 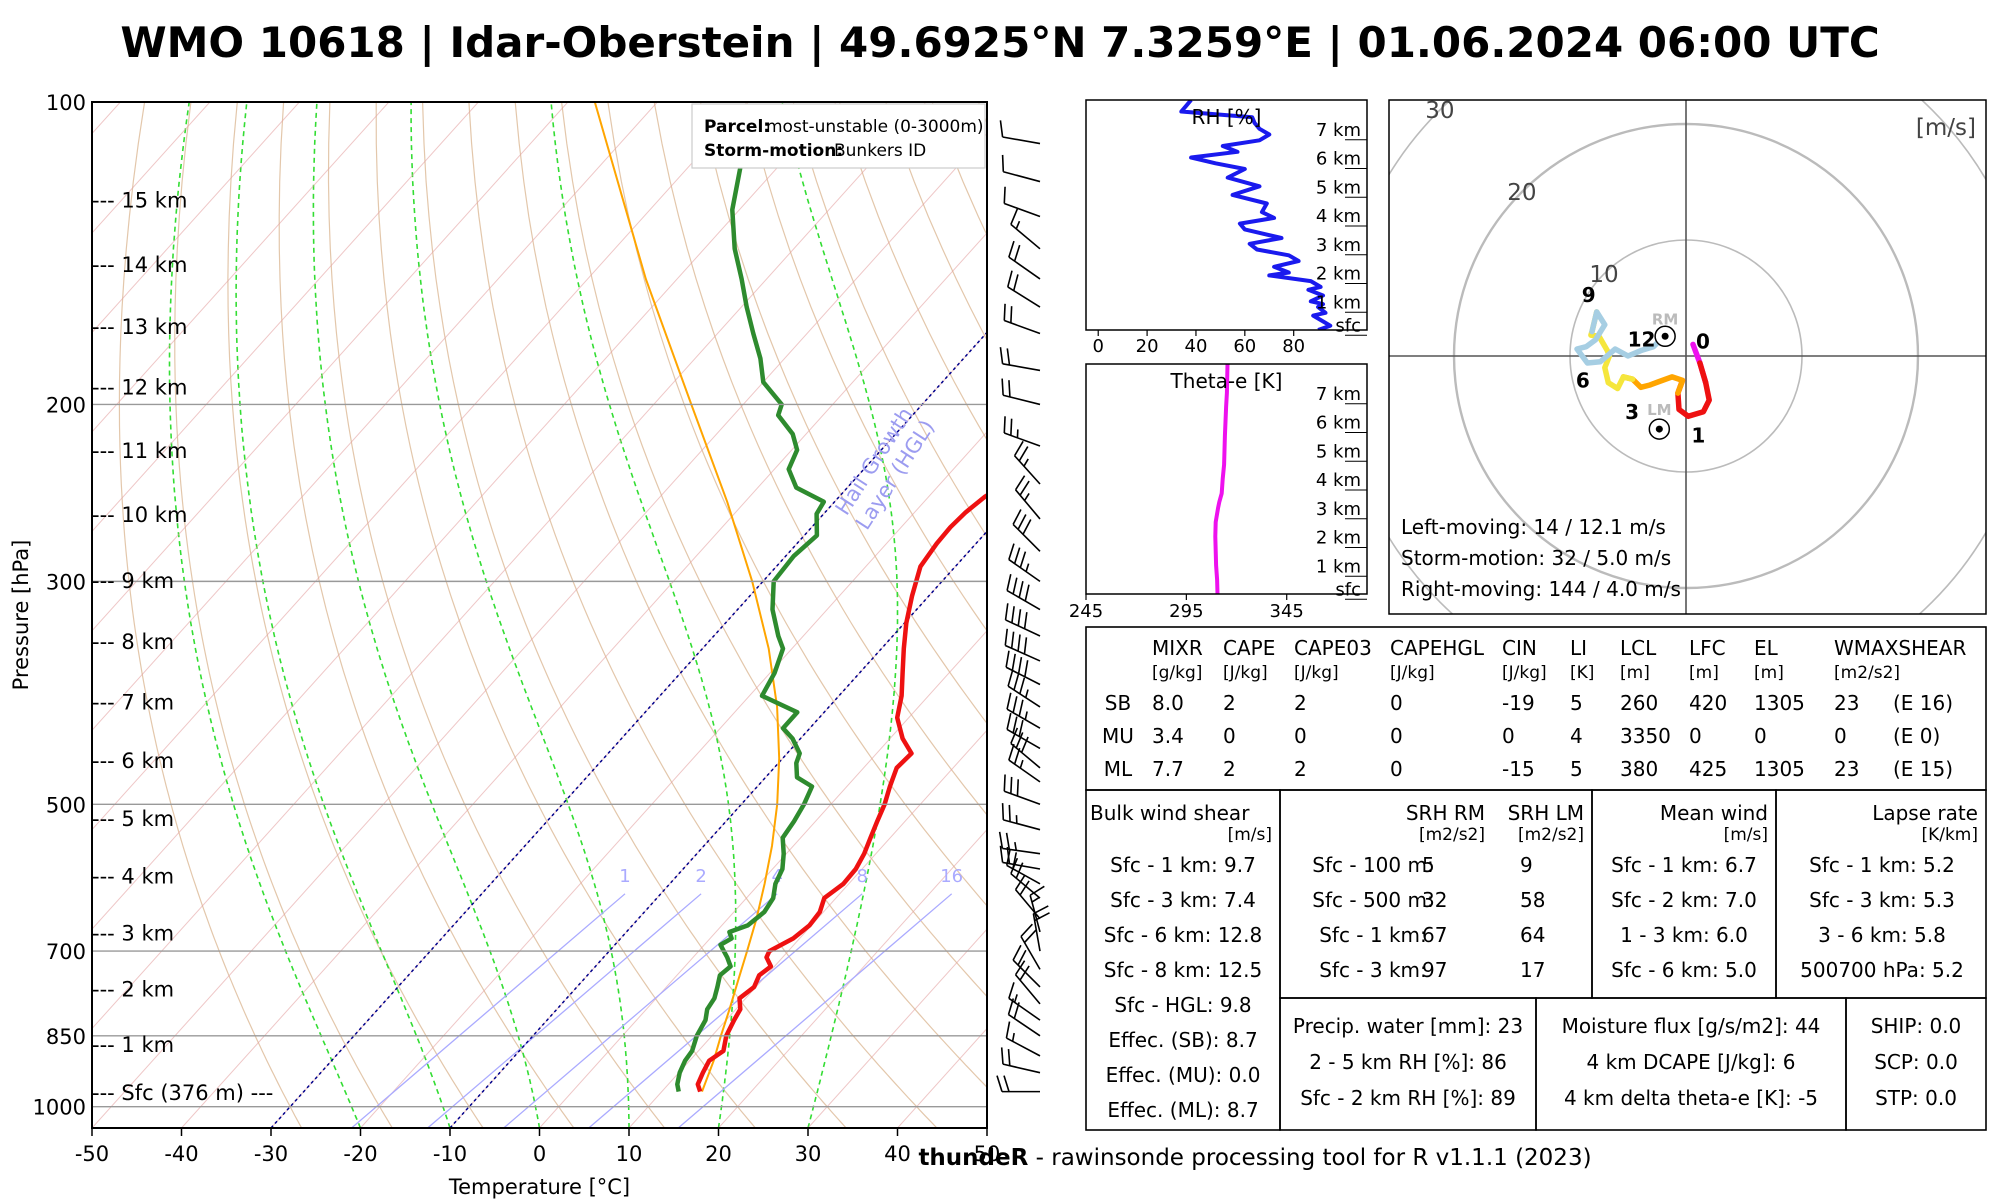 What do you see at coordinates (1665, 319) in the screenshot?
I see `storm-motion-label: RM` at bounding box center [1665, 319].